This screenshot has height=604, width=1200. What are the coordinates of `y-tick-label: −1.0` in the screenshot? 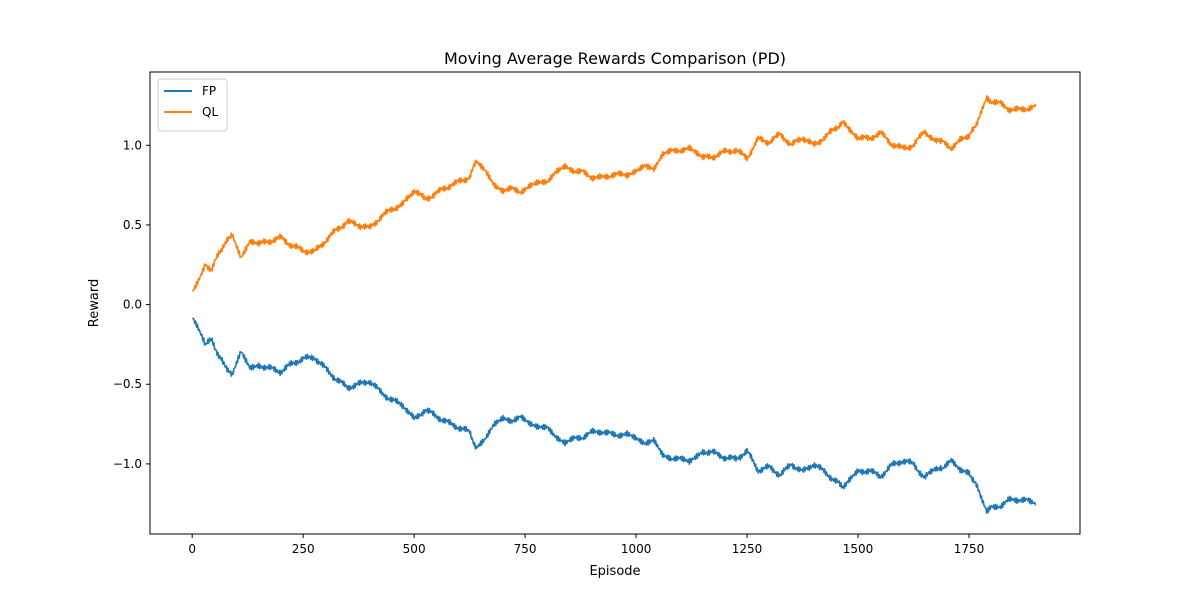 It's located at (127, 464).